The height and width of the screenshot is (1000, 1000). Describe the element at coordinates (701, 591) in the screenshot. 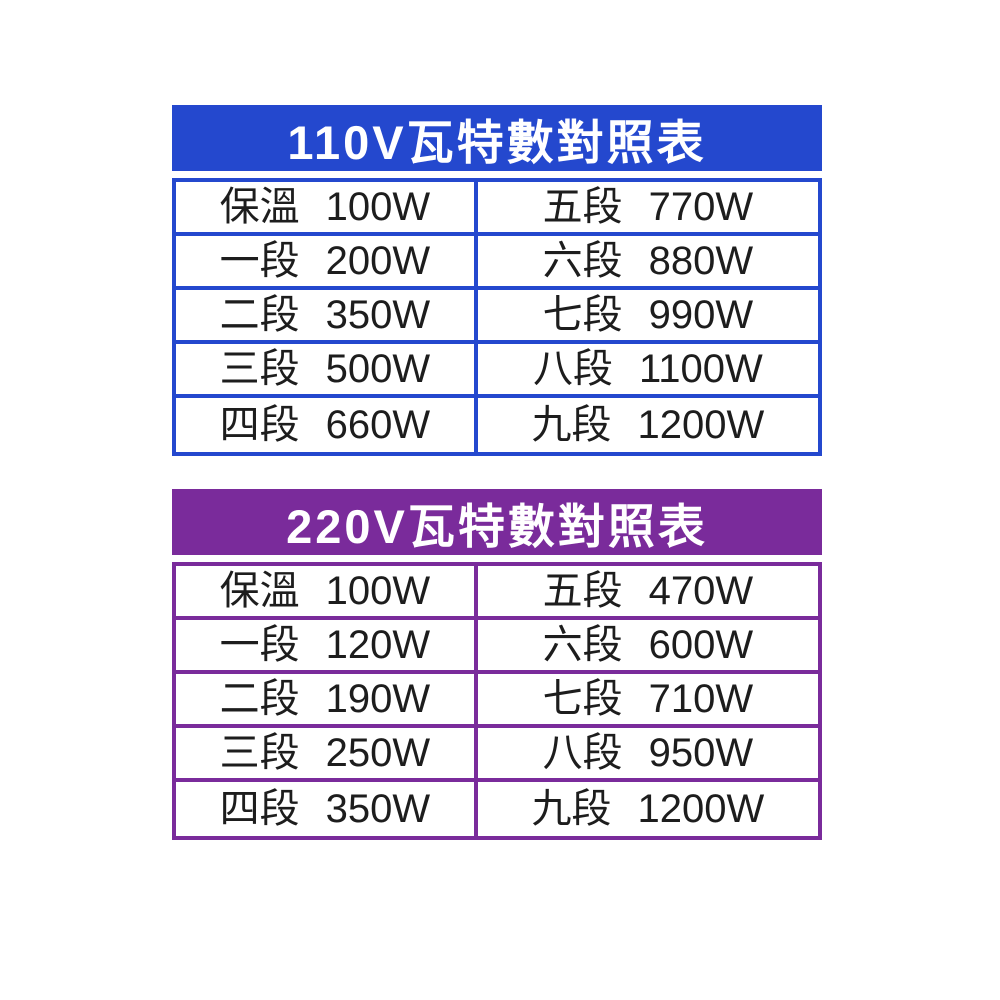

I see `watt-value: 470W` at that location.